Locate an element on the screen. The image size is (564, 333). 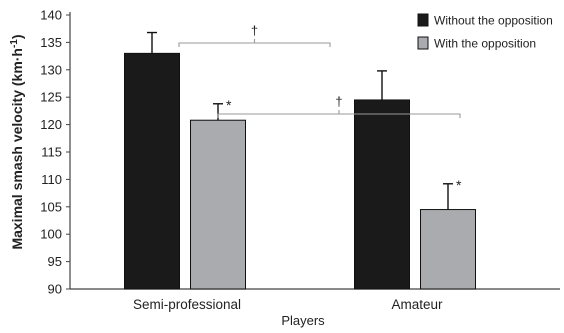
y-tick-label: 115 is located at coordinates (51, 152).